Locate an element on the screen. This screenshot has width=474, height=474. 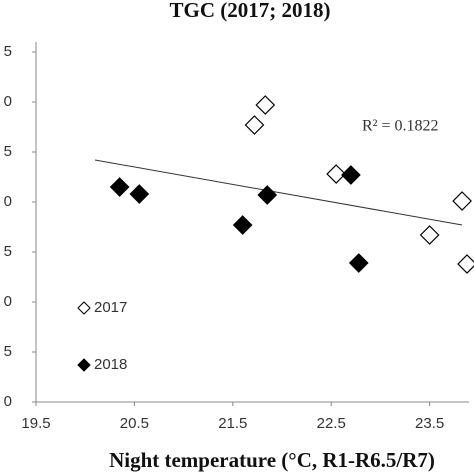
x-axis-label: Night temperature (°C, R1-R6.5/R7) is located at coordinates (272, 460).